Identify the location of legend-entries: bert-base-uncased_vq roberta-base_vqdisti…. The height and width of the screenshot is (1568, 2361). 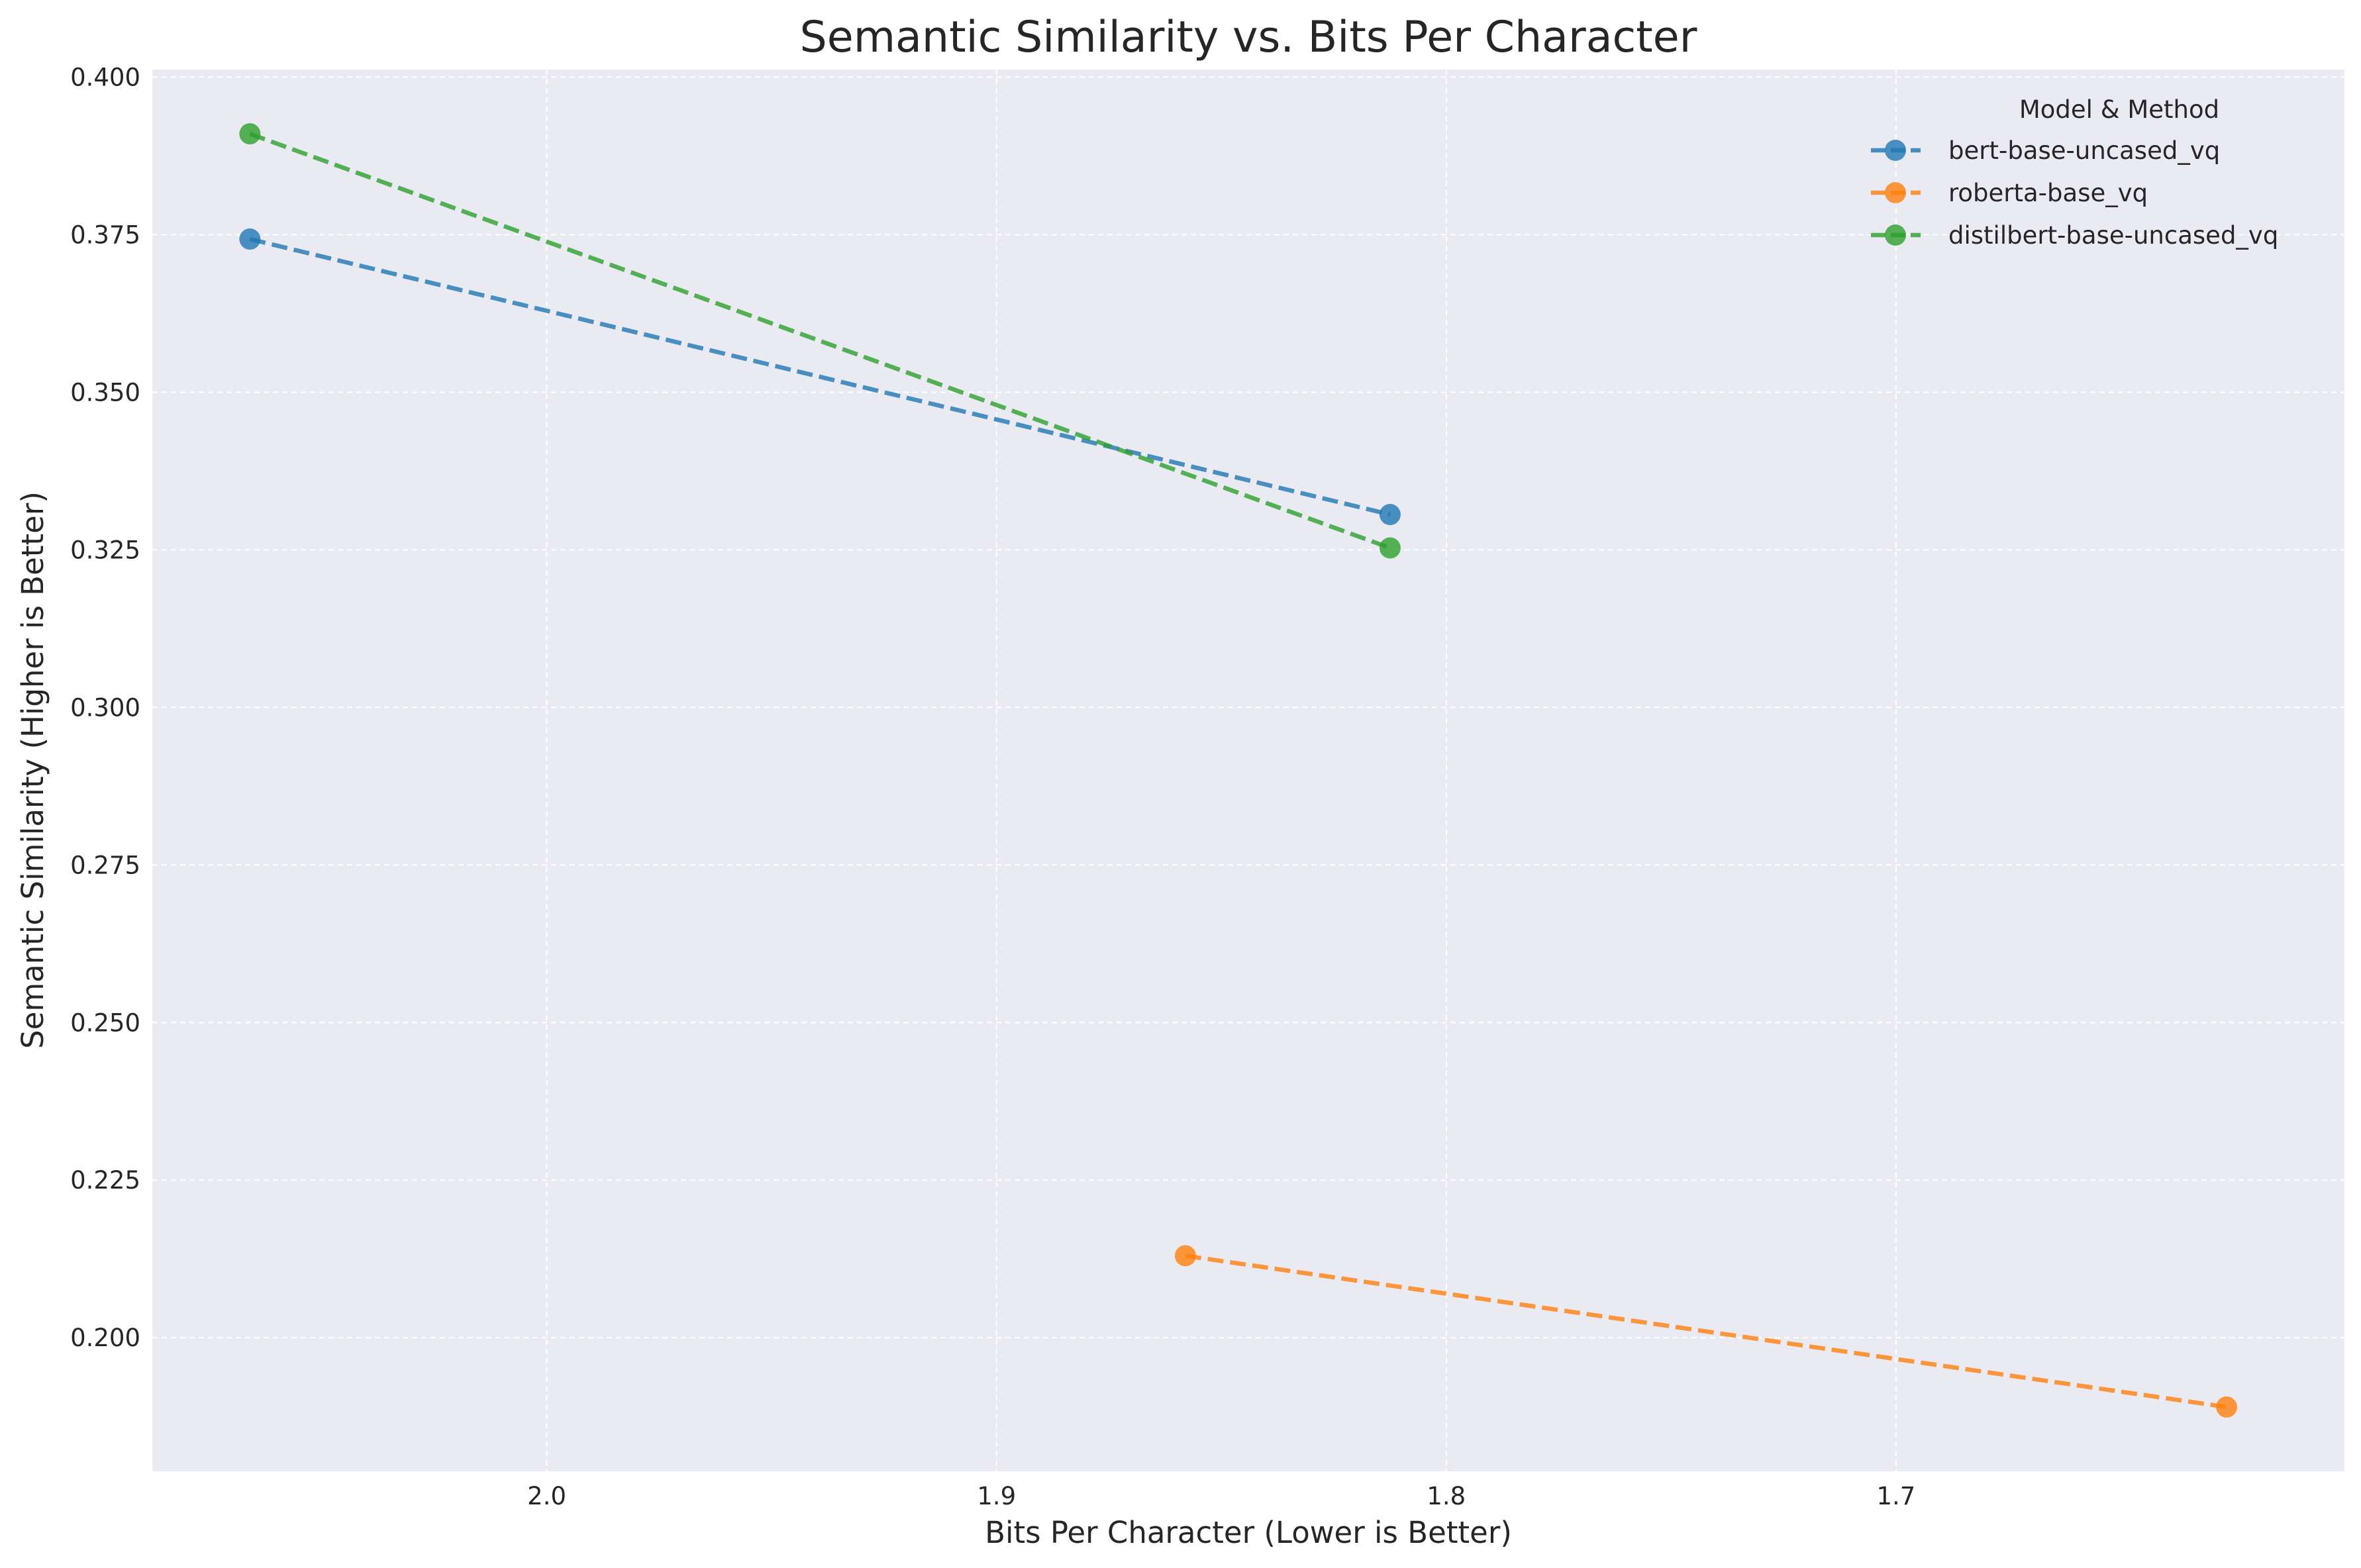
(2074, 193).